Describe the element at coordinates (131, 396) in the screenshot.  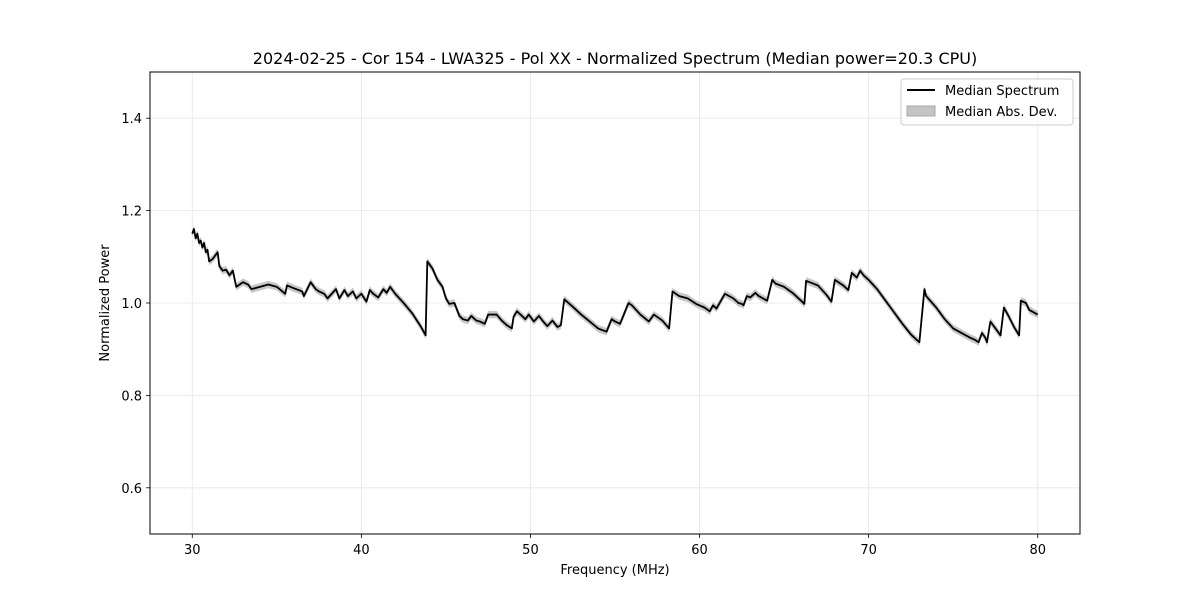
I see `y-tick-label: 0.8` at that location.